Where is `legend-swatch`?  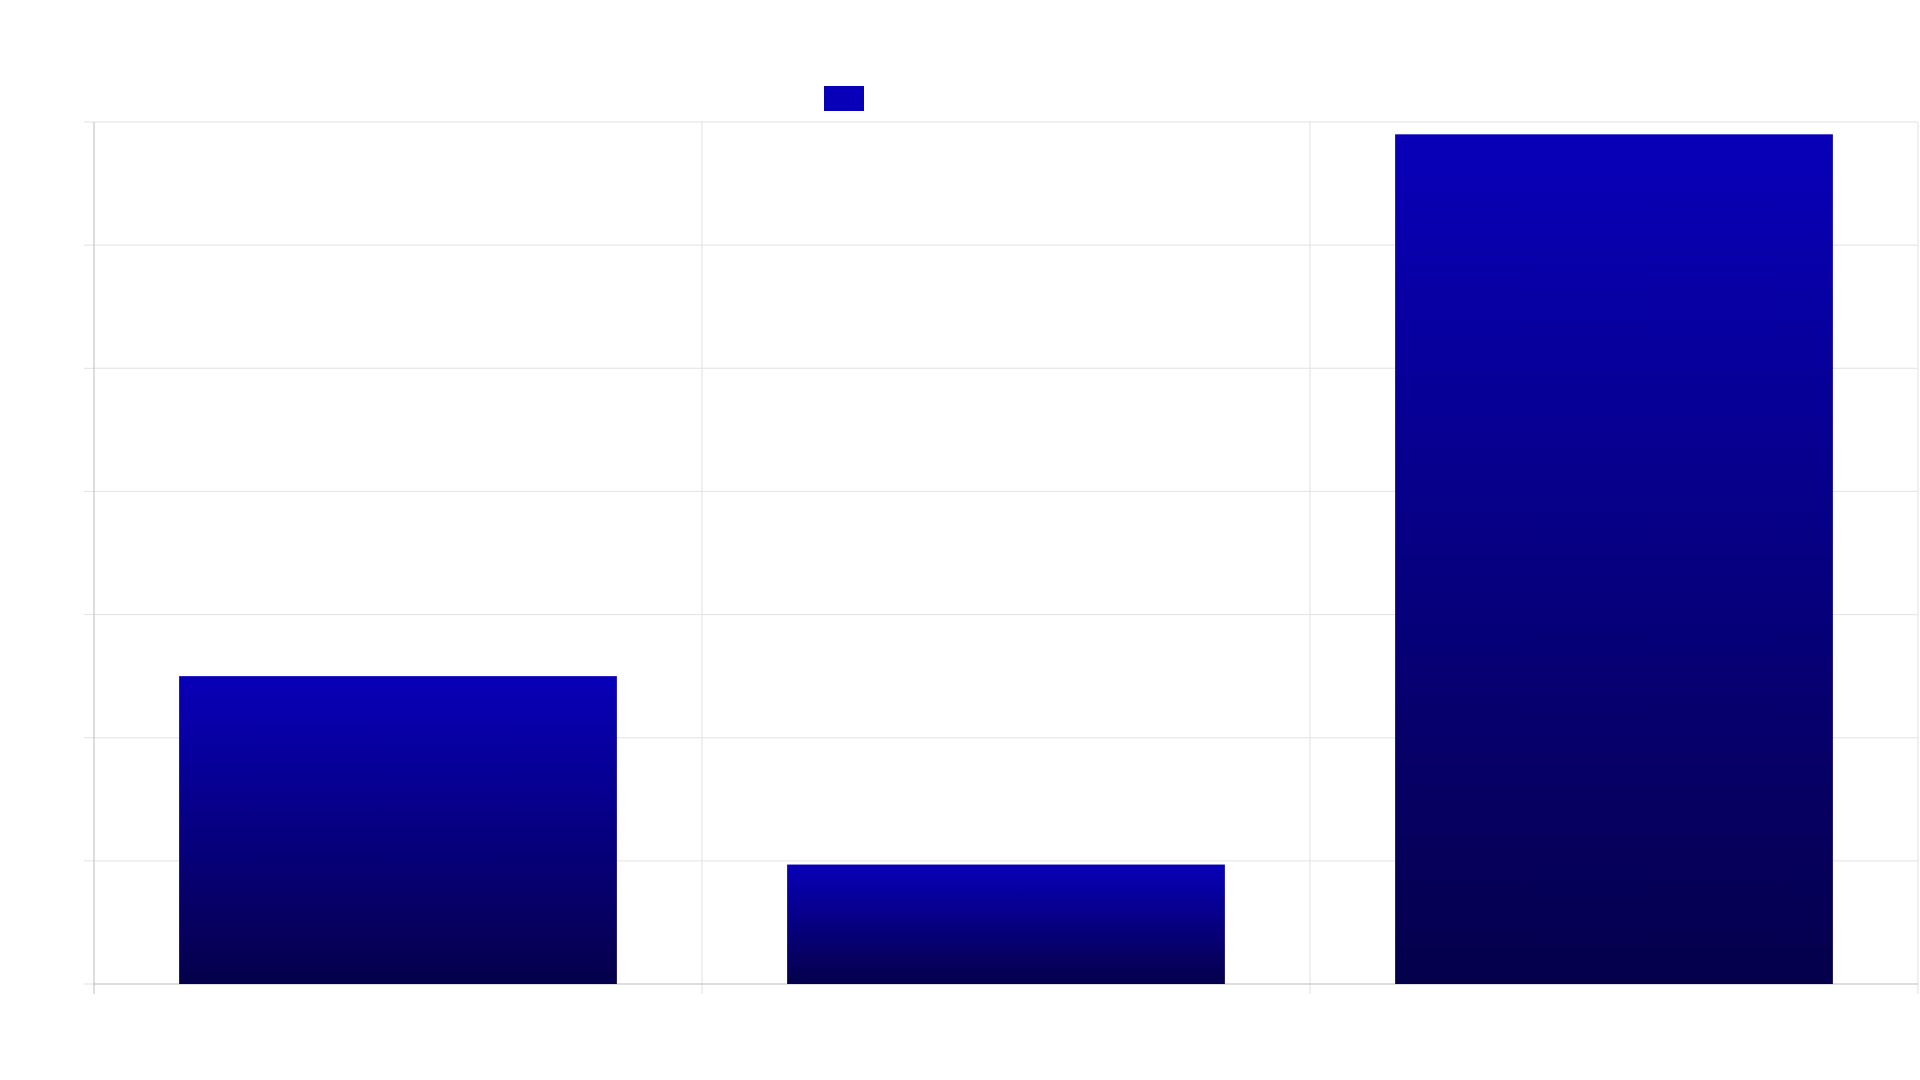 legend-swatch is located at coordinates (844, 98).